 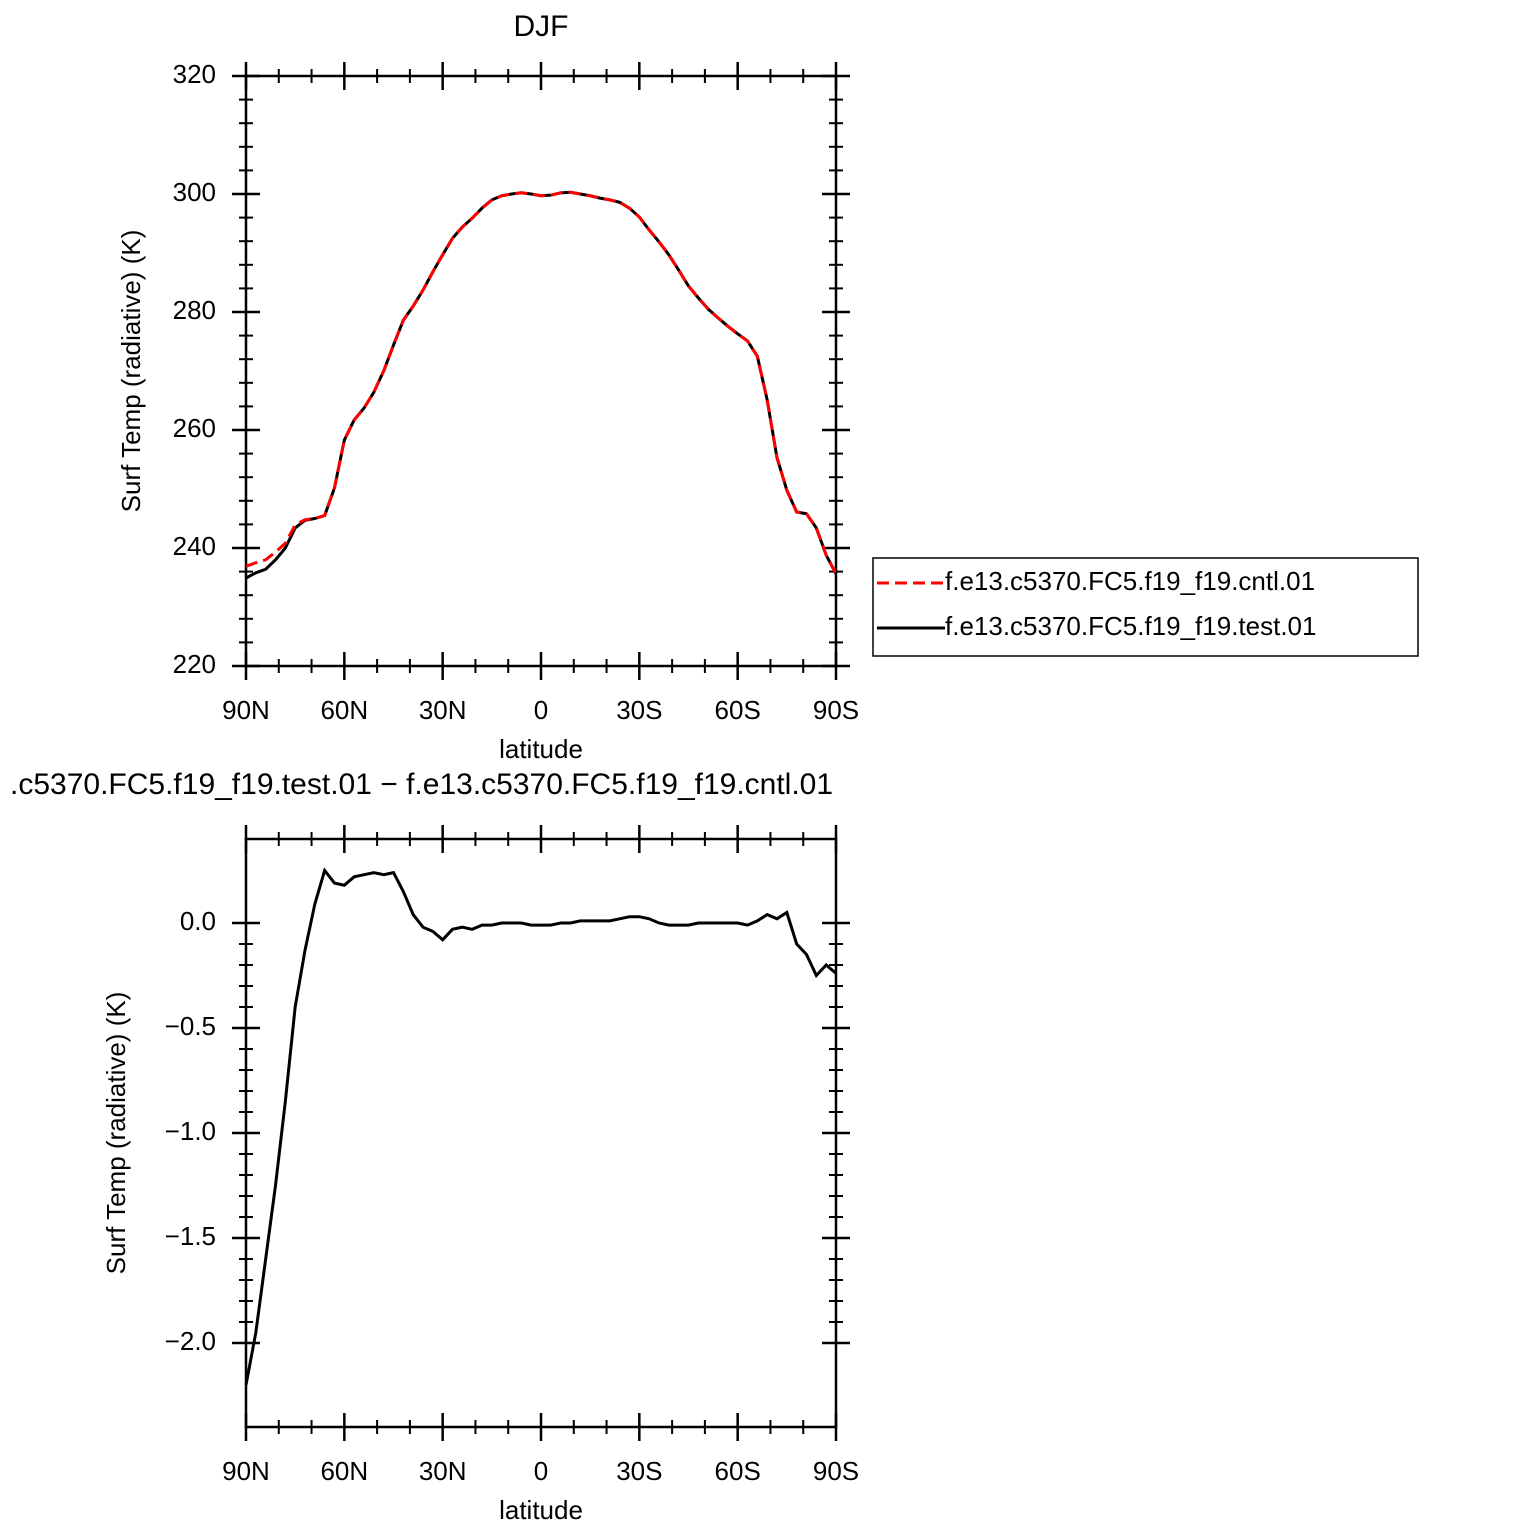 What do you see at coordinates (541, 26) in the screenshot?
I see `chart-title: DJF` at bounding box center [541, 26].